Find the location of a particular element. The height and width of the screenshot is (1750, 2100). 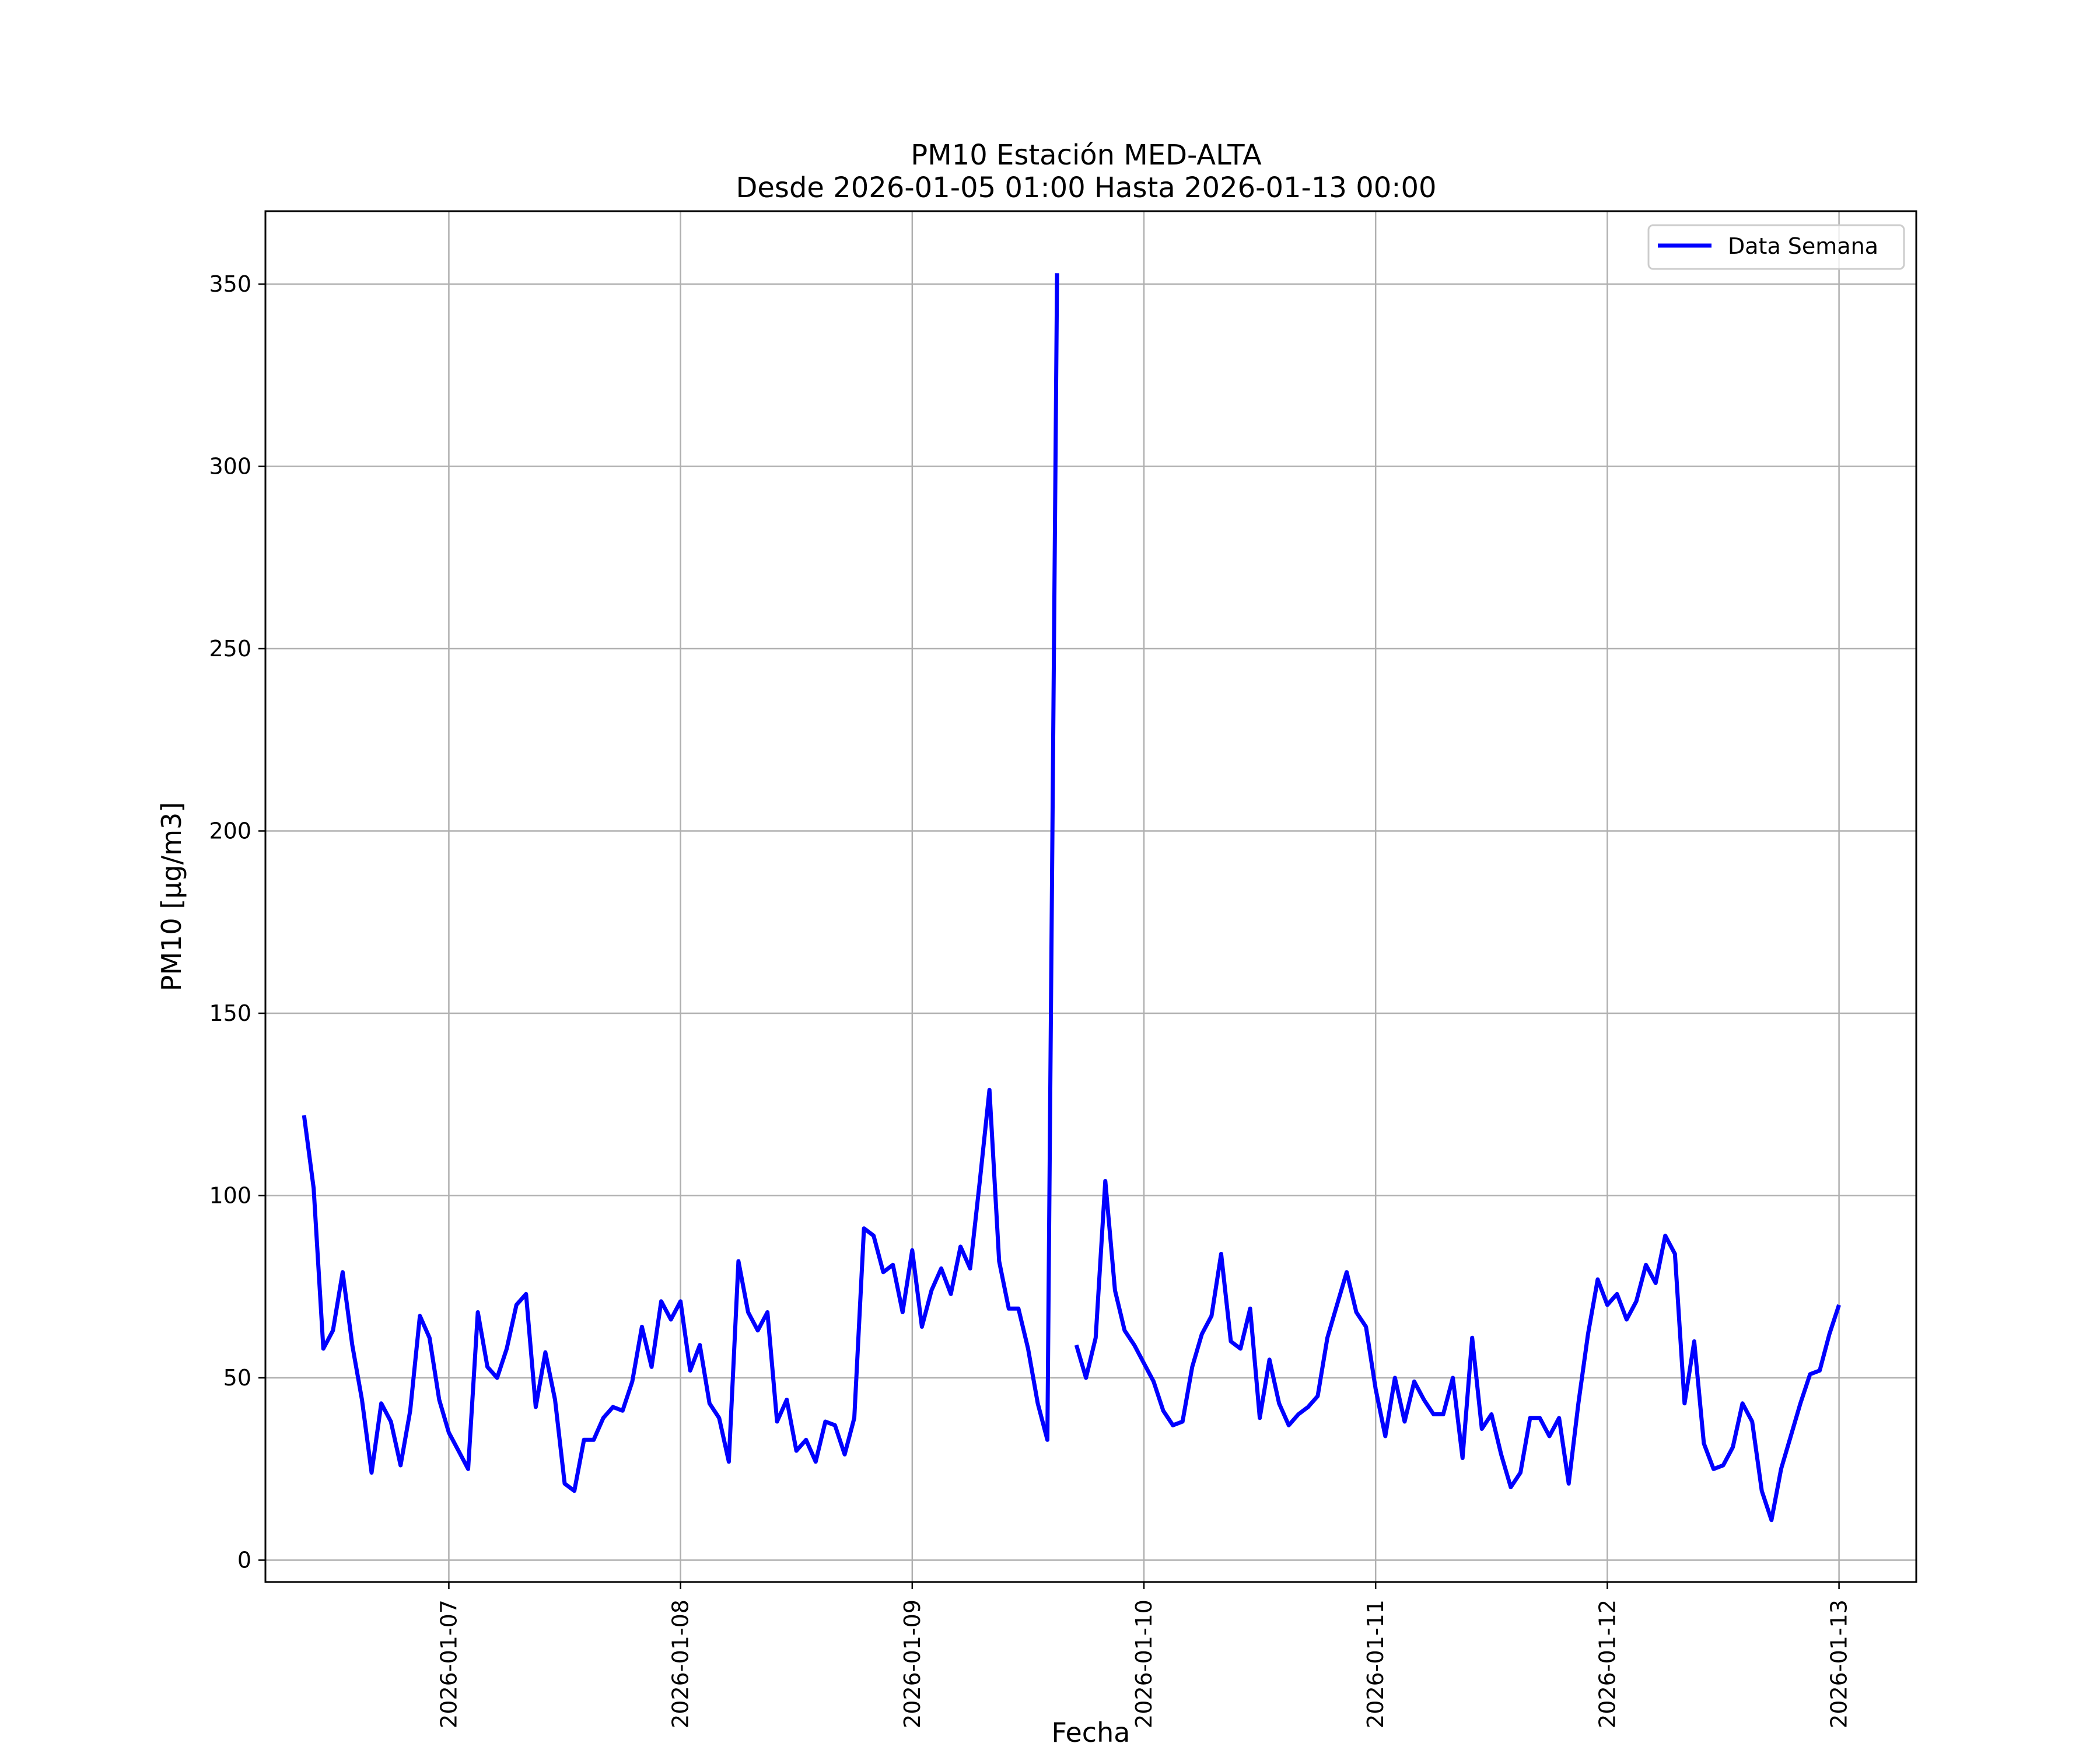

x-tick-label-2: 2026-01-09 is located at coordinates (912, 1664).